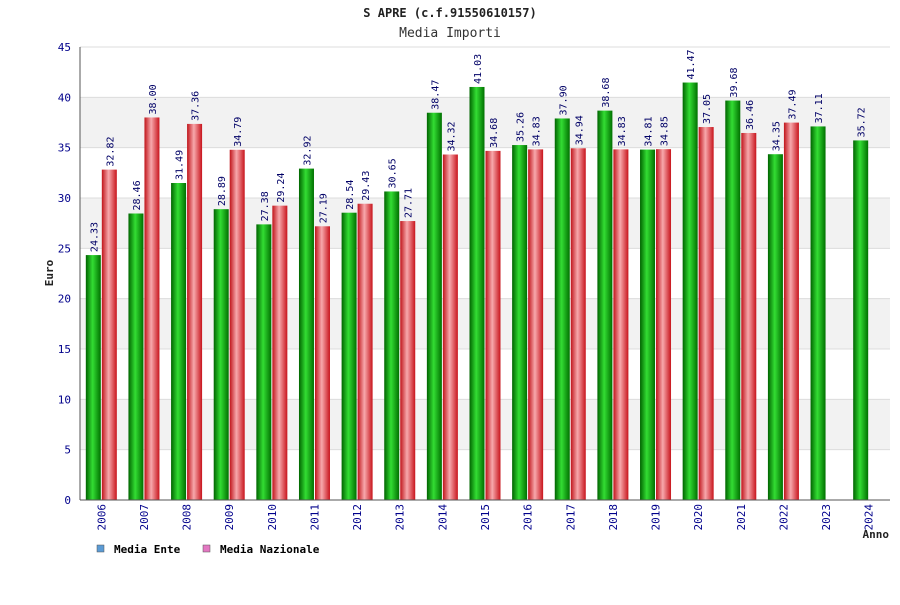 This screenshot has width=900, height=605. I want to click on x-tick-label: 2017, so click(570, 517).